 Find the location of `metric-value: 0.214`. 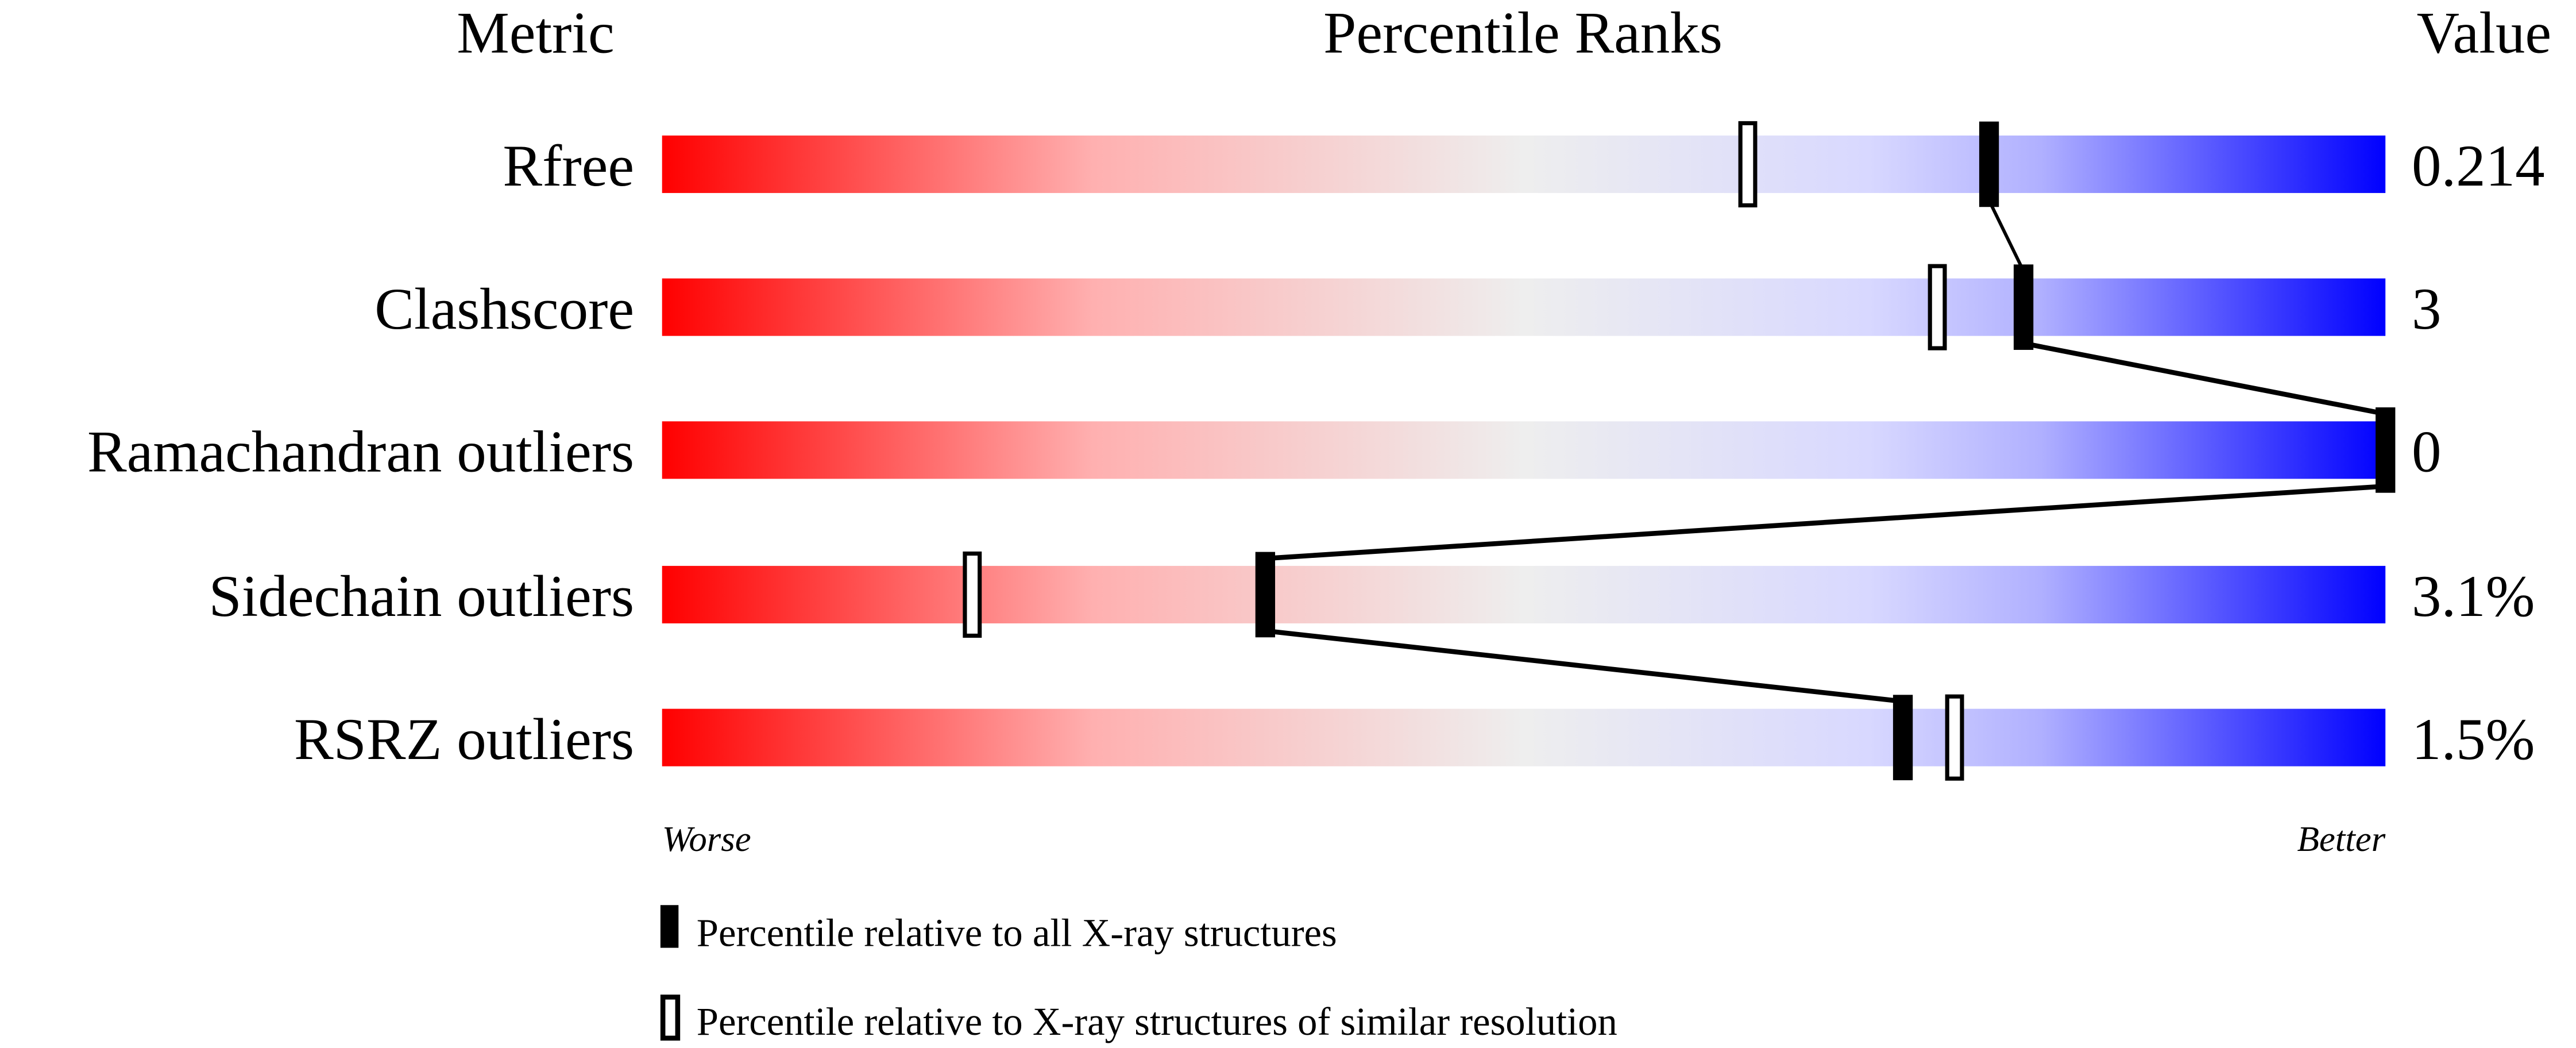

metric-value: 0.214 is located at coordinates (2478, 166).